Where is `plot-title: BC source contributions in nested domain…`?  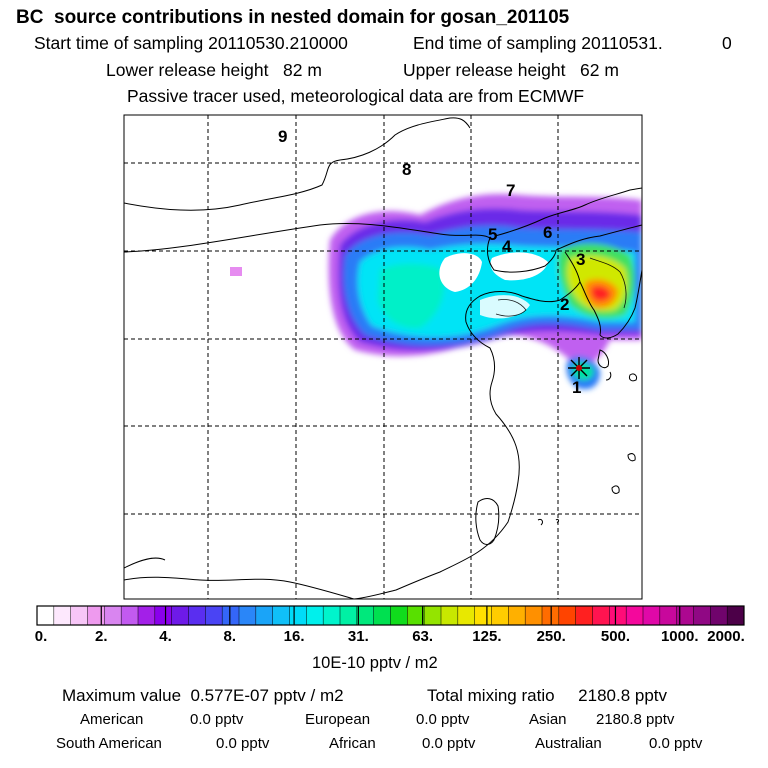 plot-title: BC source contributions in nested domain… is located at coordinates (293, 17).